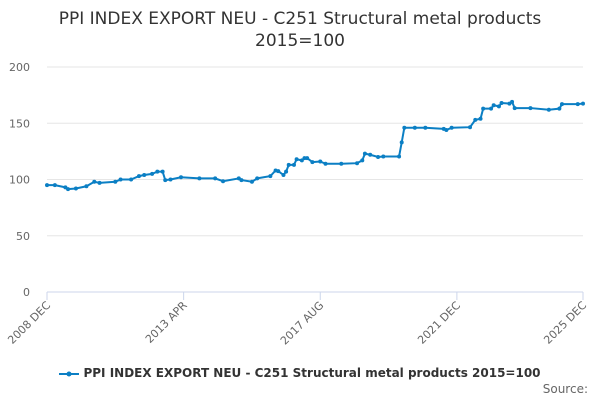 The image size is (600, 400). I want to click on source-label: Source:, so click(565, 389).